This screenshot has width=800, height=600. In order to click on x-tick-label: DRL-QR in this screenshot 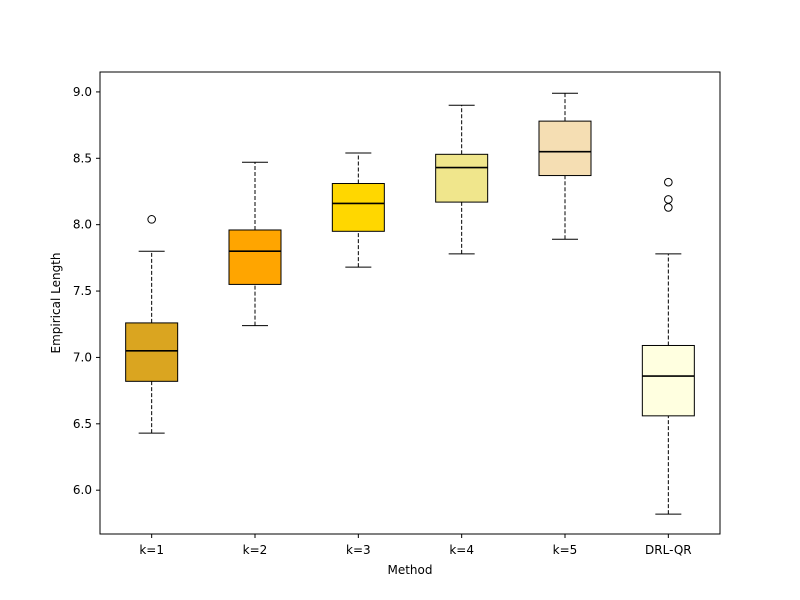, I will do `click(668, 550)`.